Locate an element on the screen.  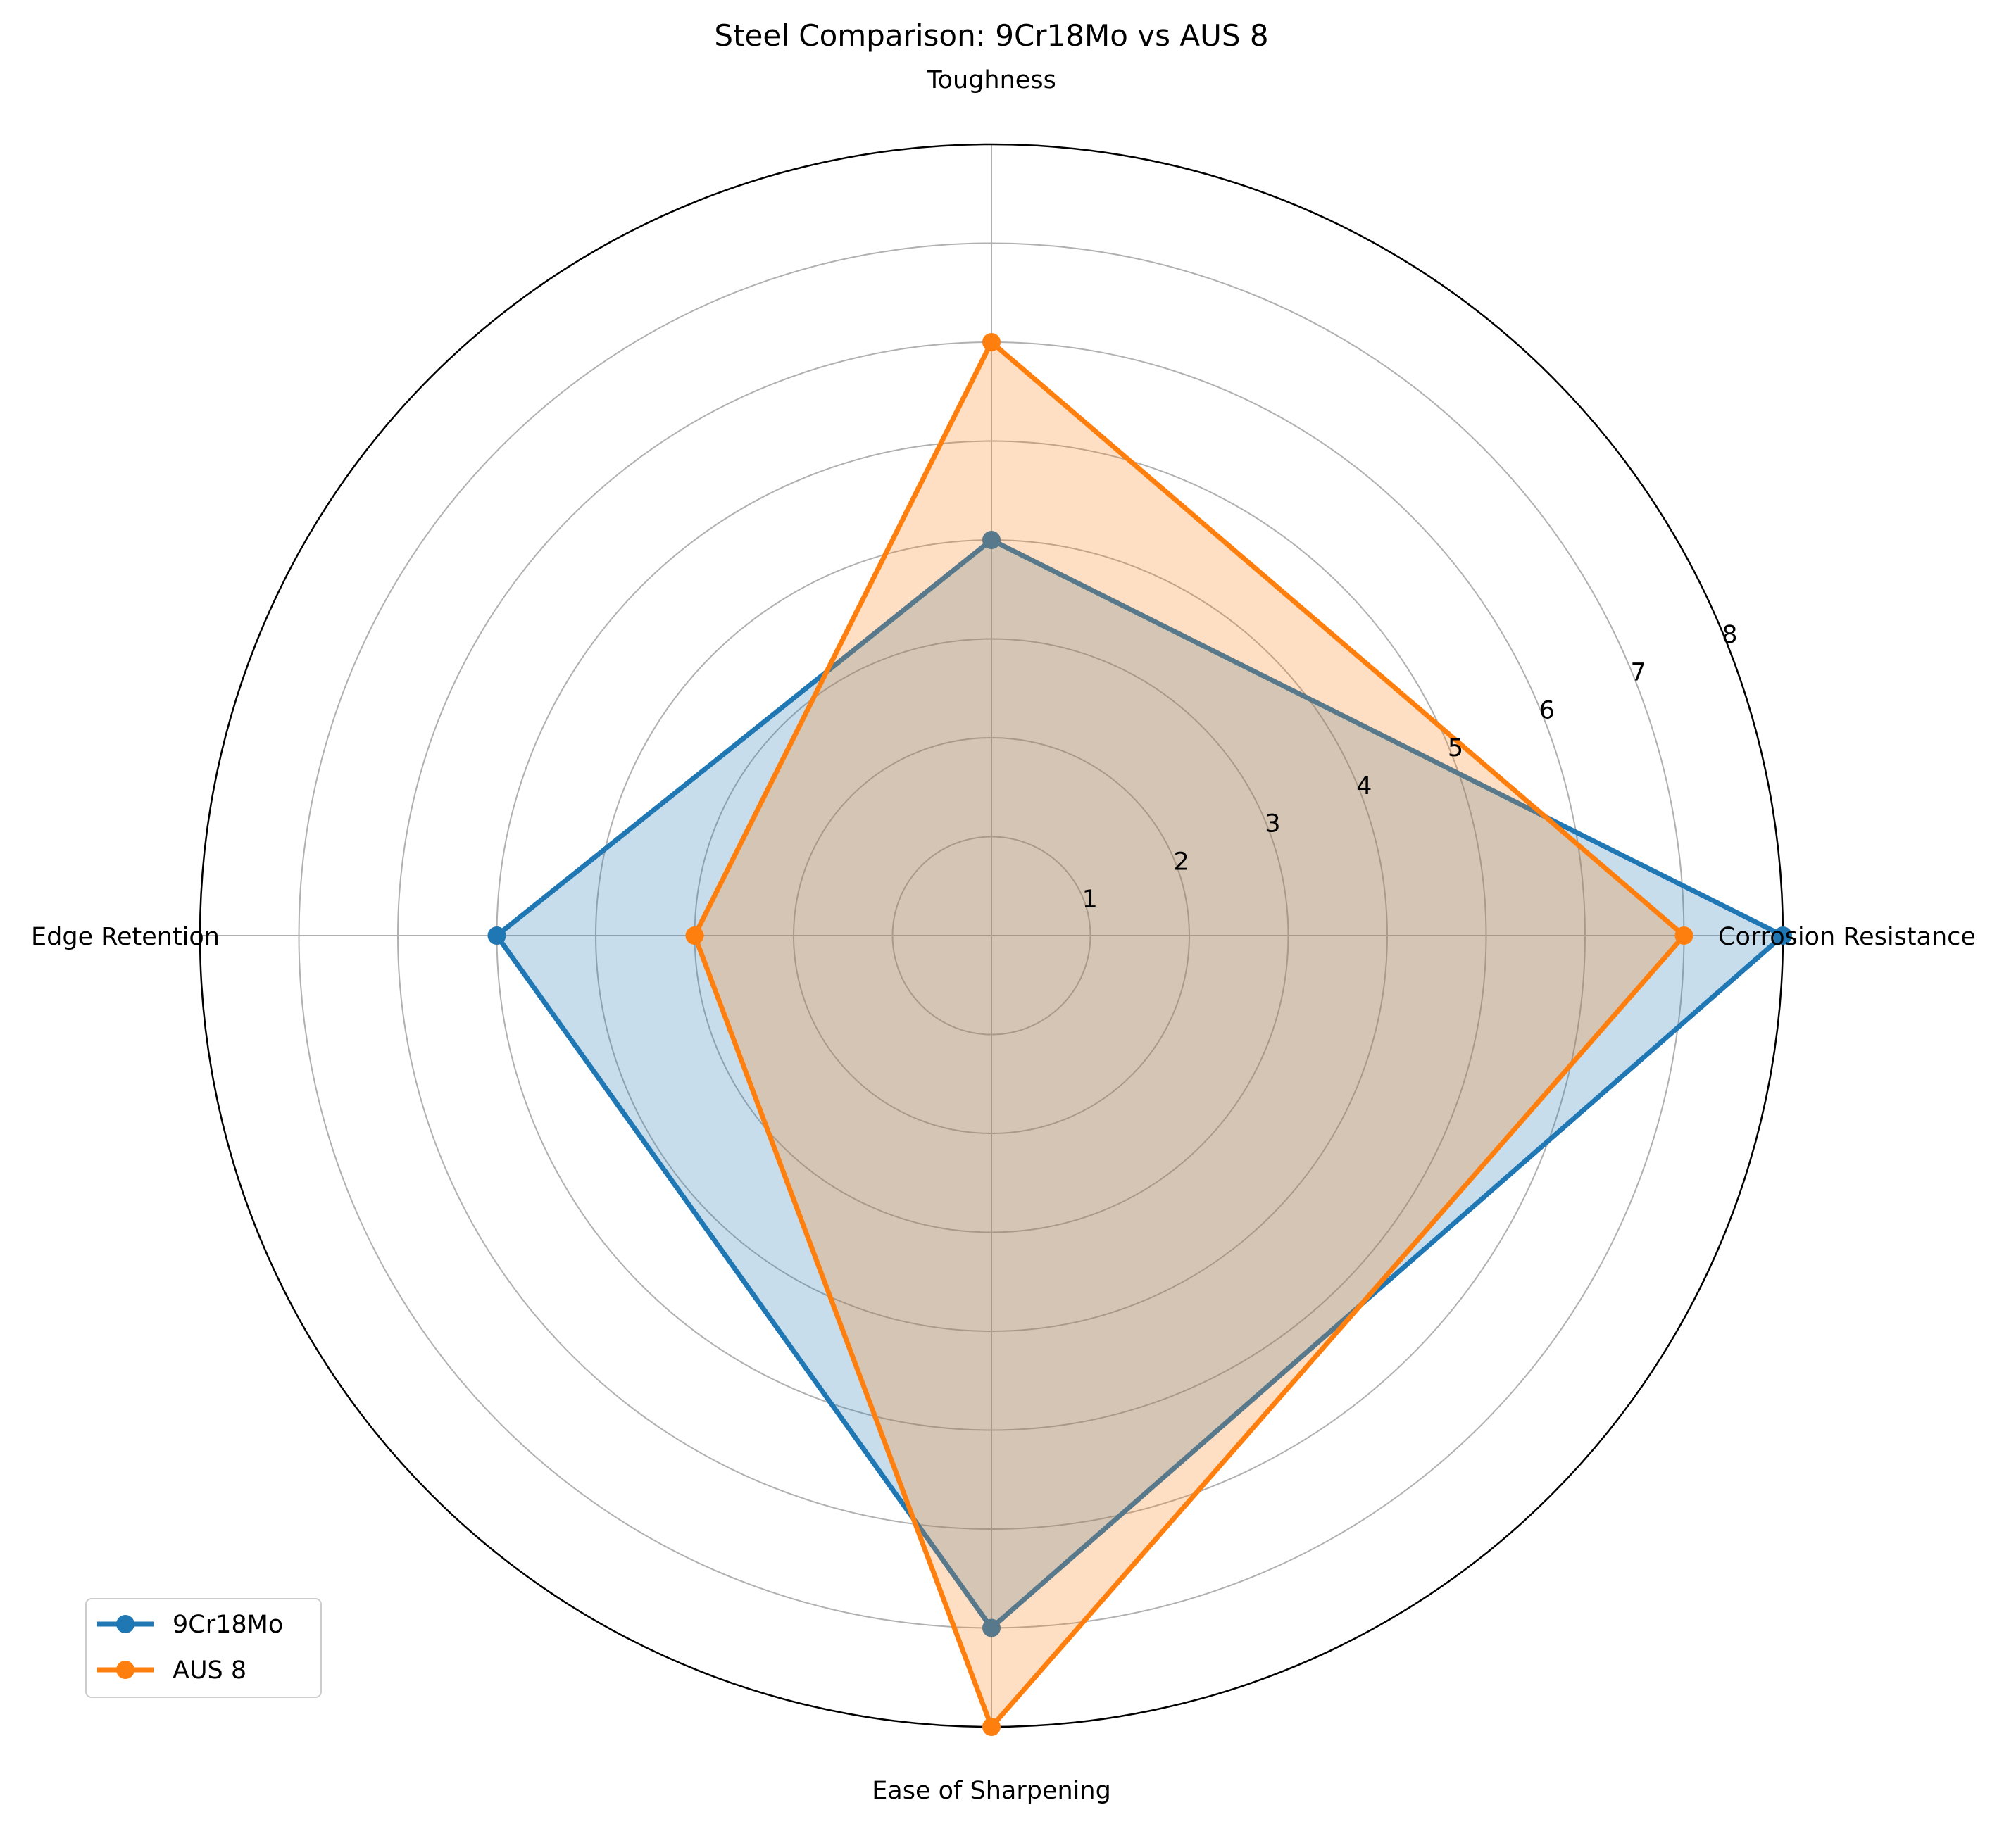
chart-title: Steel Comparison: 9Cr18Mo vs AUS 8 is located at coordinates (991, 35).